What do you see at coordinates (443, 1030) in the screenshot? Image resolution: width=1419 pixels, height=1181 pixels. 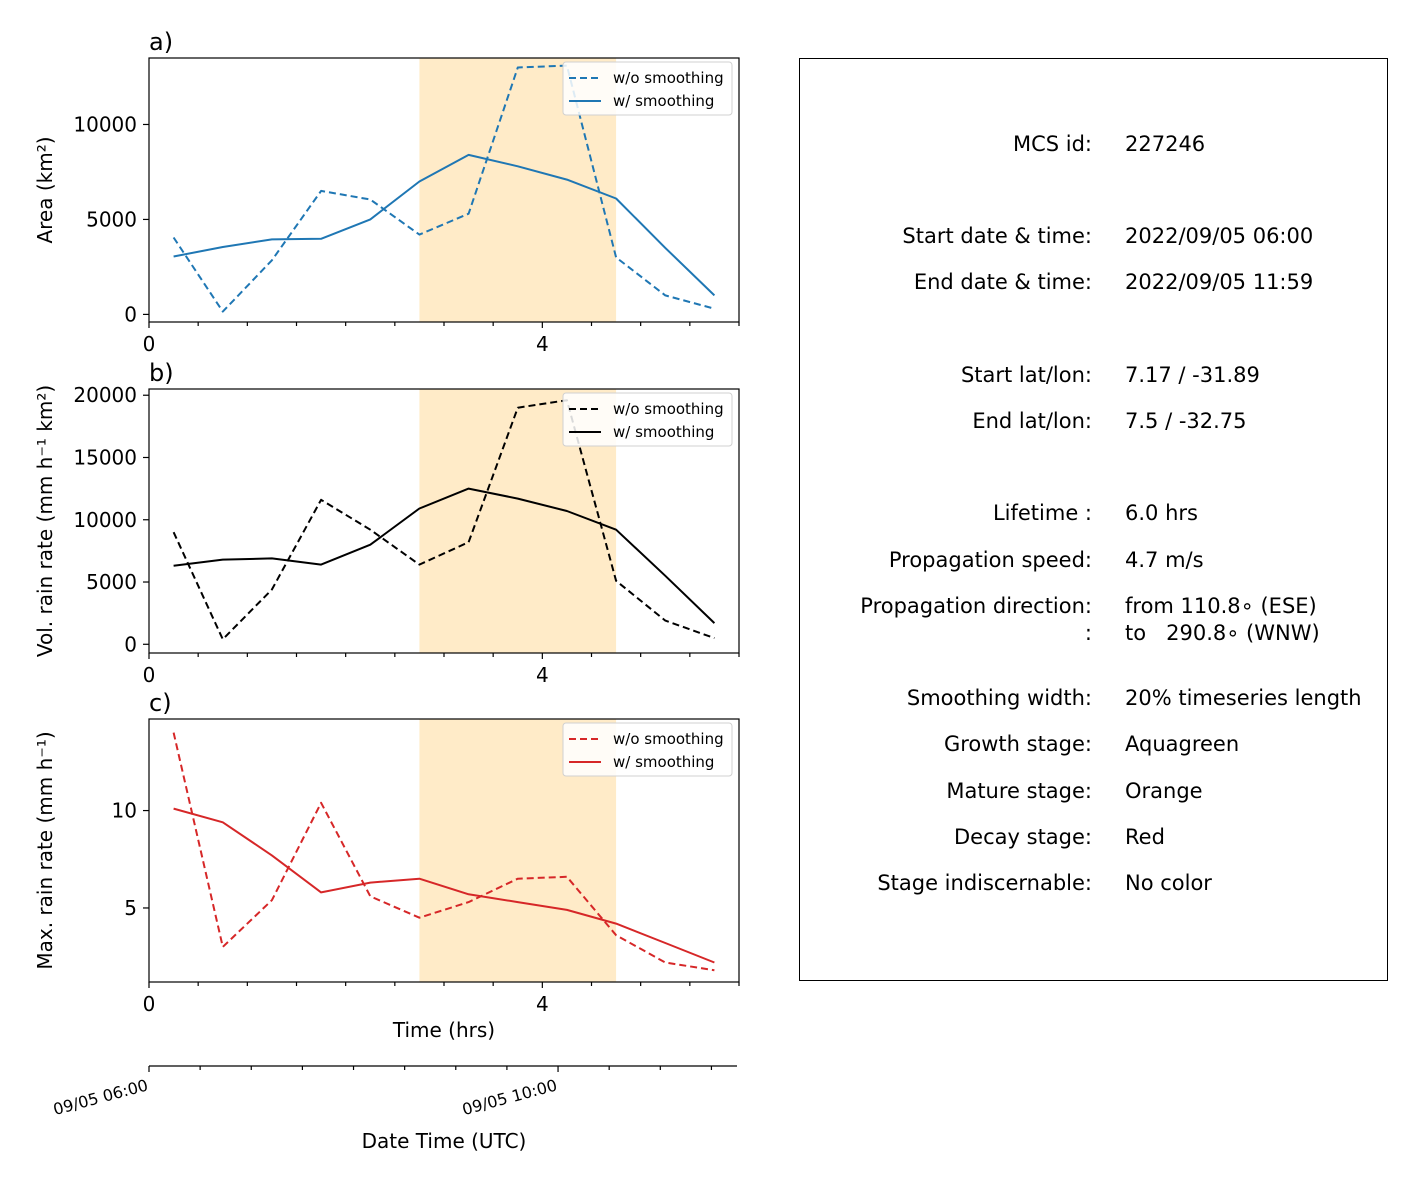 I see `x-axis-label: Time (hrs)` at bounding box center [443, 1030].